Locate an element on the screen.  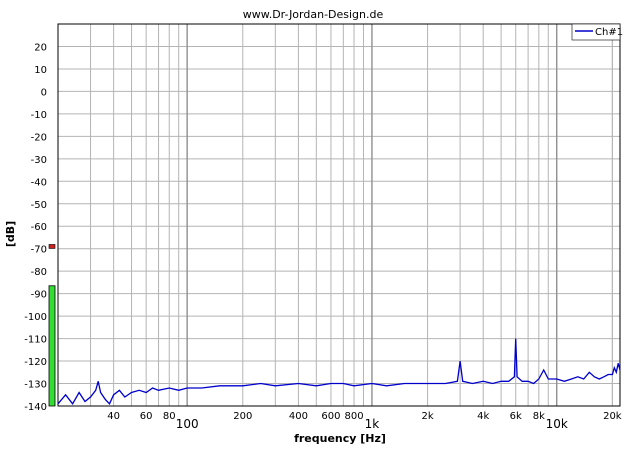
x-tick-label: 60 is located at coordinates (146, 416).